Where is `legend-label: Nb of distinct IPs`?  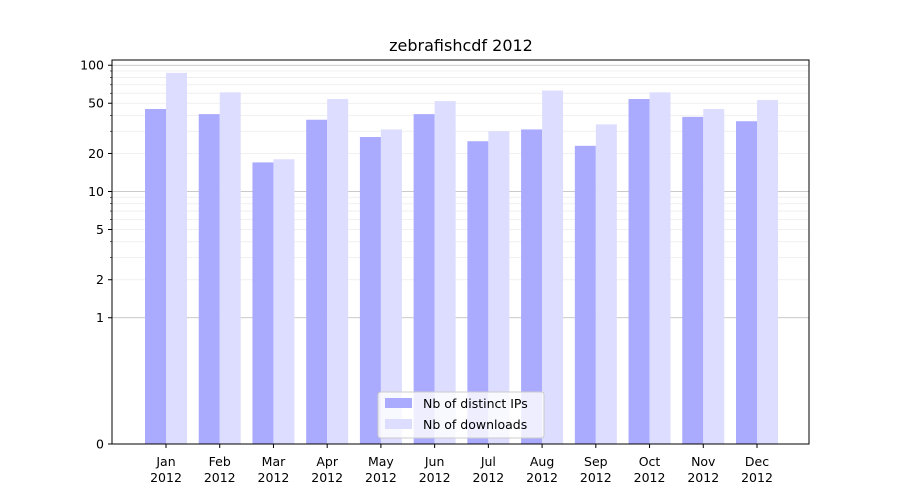
legend-label: Nb of distinct IPs is located at coordinates (475, 403).